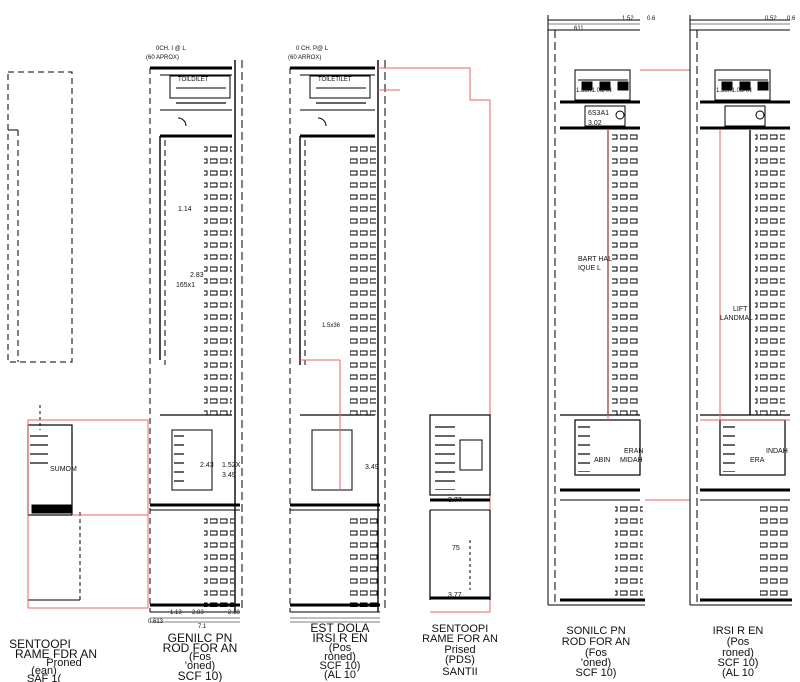 Image resolution: width=800 pixels, height=682 pixels. Describe the element at coordinates (596, 653) in the screenshot. I see `title-5-line-3: (Fos` at that location.